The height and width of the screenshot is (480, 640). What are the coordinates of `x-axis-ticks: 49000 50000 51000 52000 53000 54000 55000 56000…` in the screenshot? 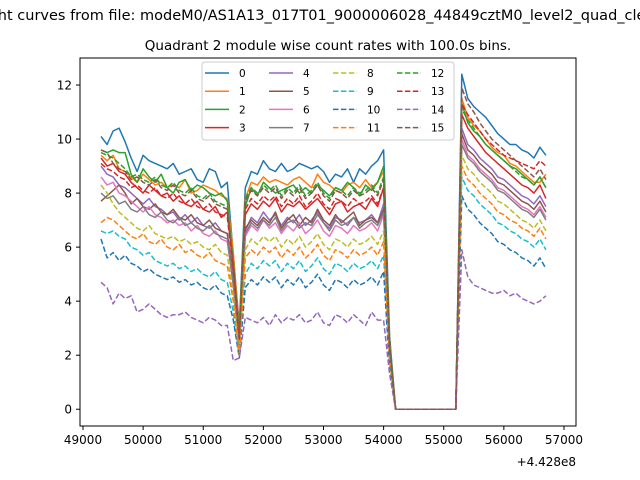 It's located at (323, 436).